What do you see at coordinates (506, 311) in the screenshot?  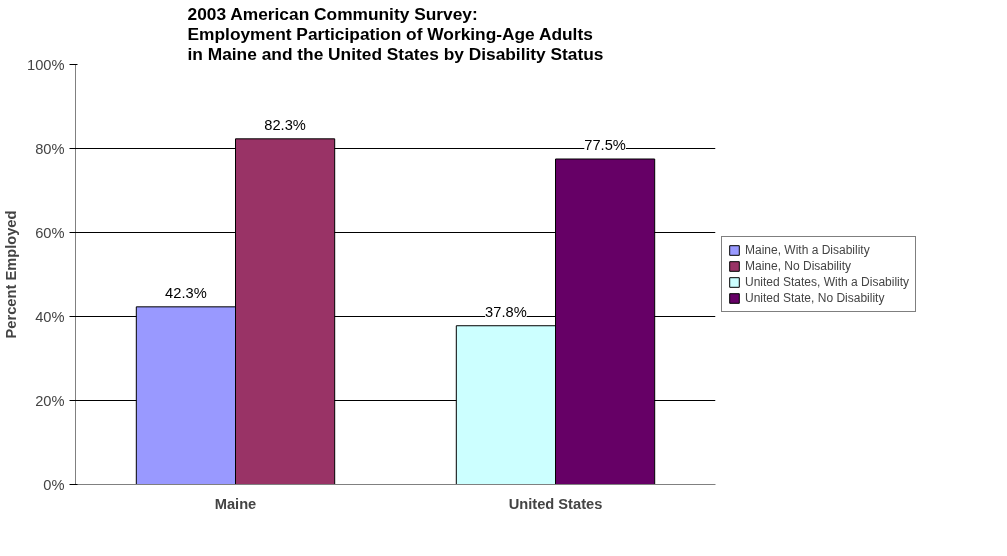 I see `data-label: 37.8%` at bounding box center [506, 311].